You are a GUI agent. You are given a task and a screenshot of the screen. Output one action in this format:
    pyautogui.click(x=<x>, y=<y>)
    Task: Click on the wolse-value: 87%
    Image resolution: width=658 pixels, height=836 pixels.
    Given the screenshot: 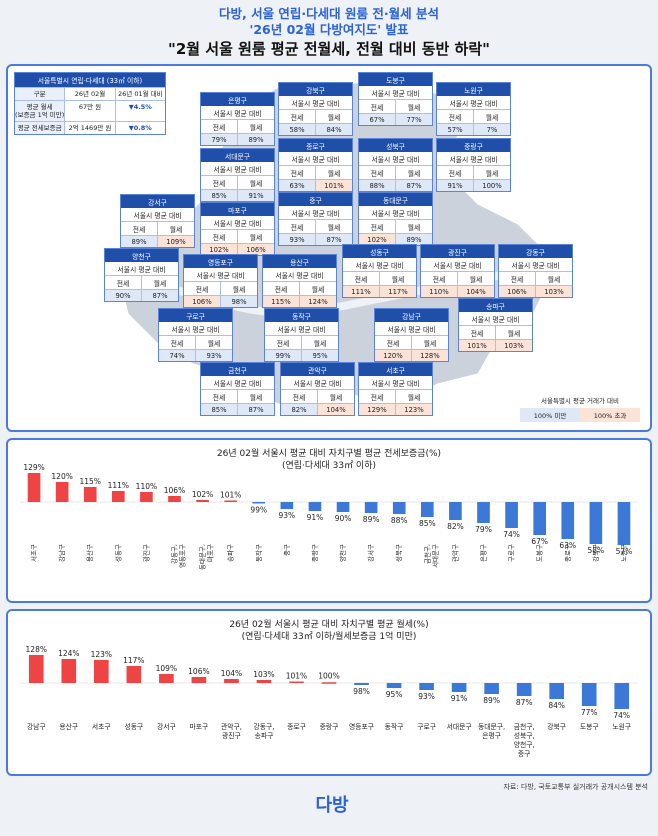 What is the action you would take?
    pyautogui.click(x=413, y=185)
    